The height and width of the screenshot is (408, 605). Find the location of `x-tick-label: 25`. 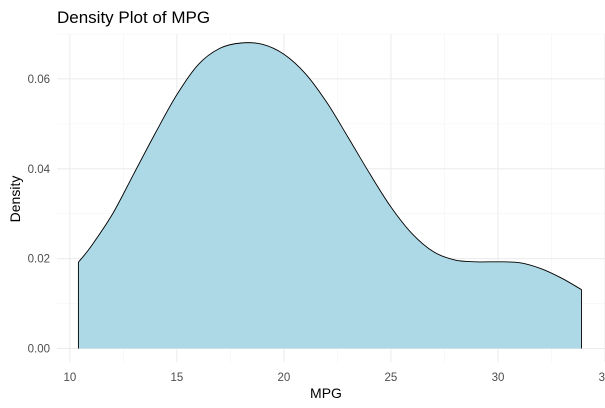

x-tick-label: 25 is located at coordinates (391, 378).